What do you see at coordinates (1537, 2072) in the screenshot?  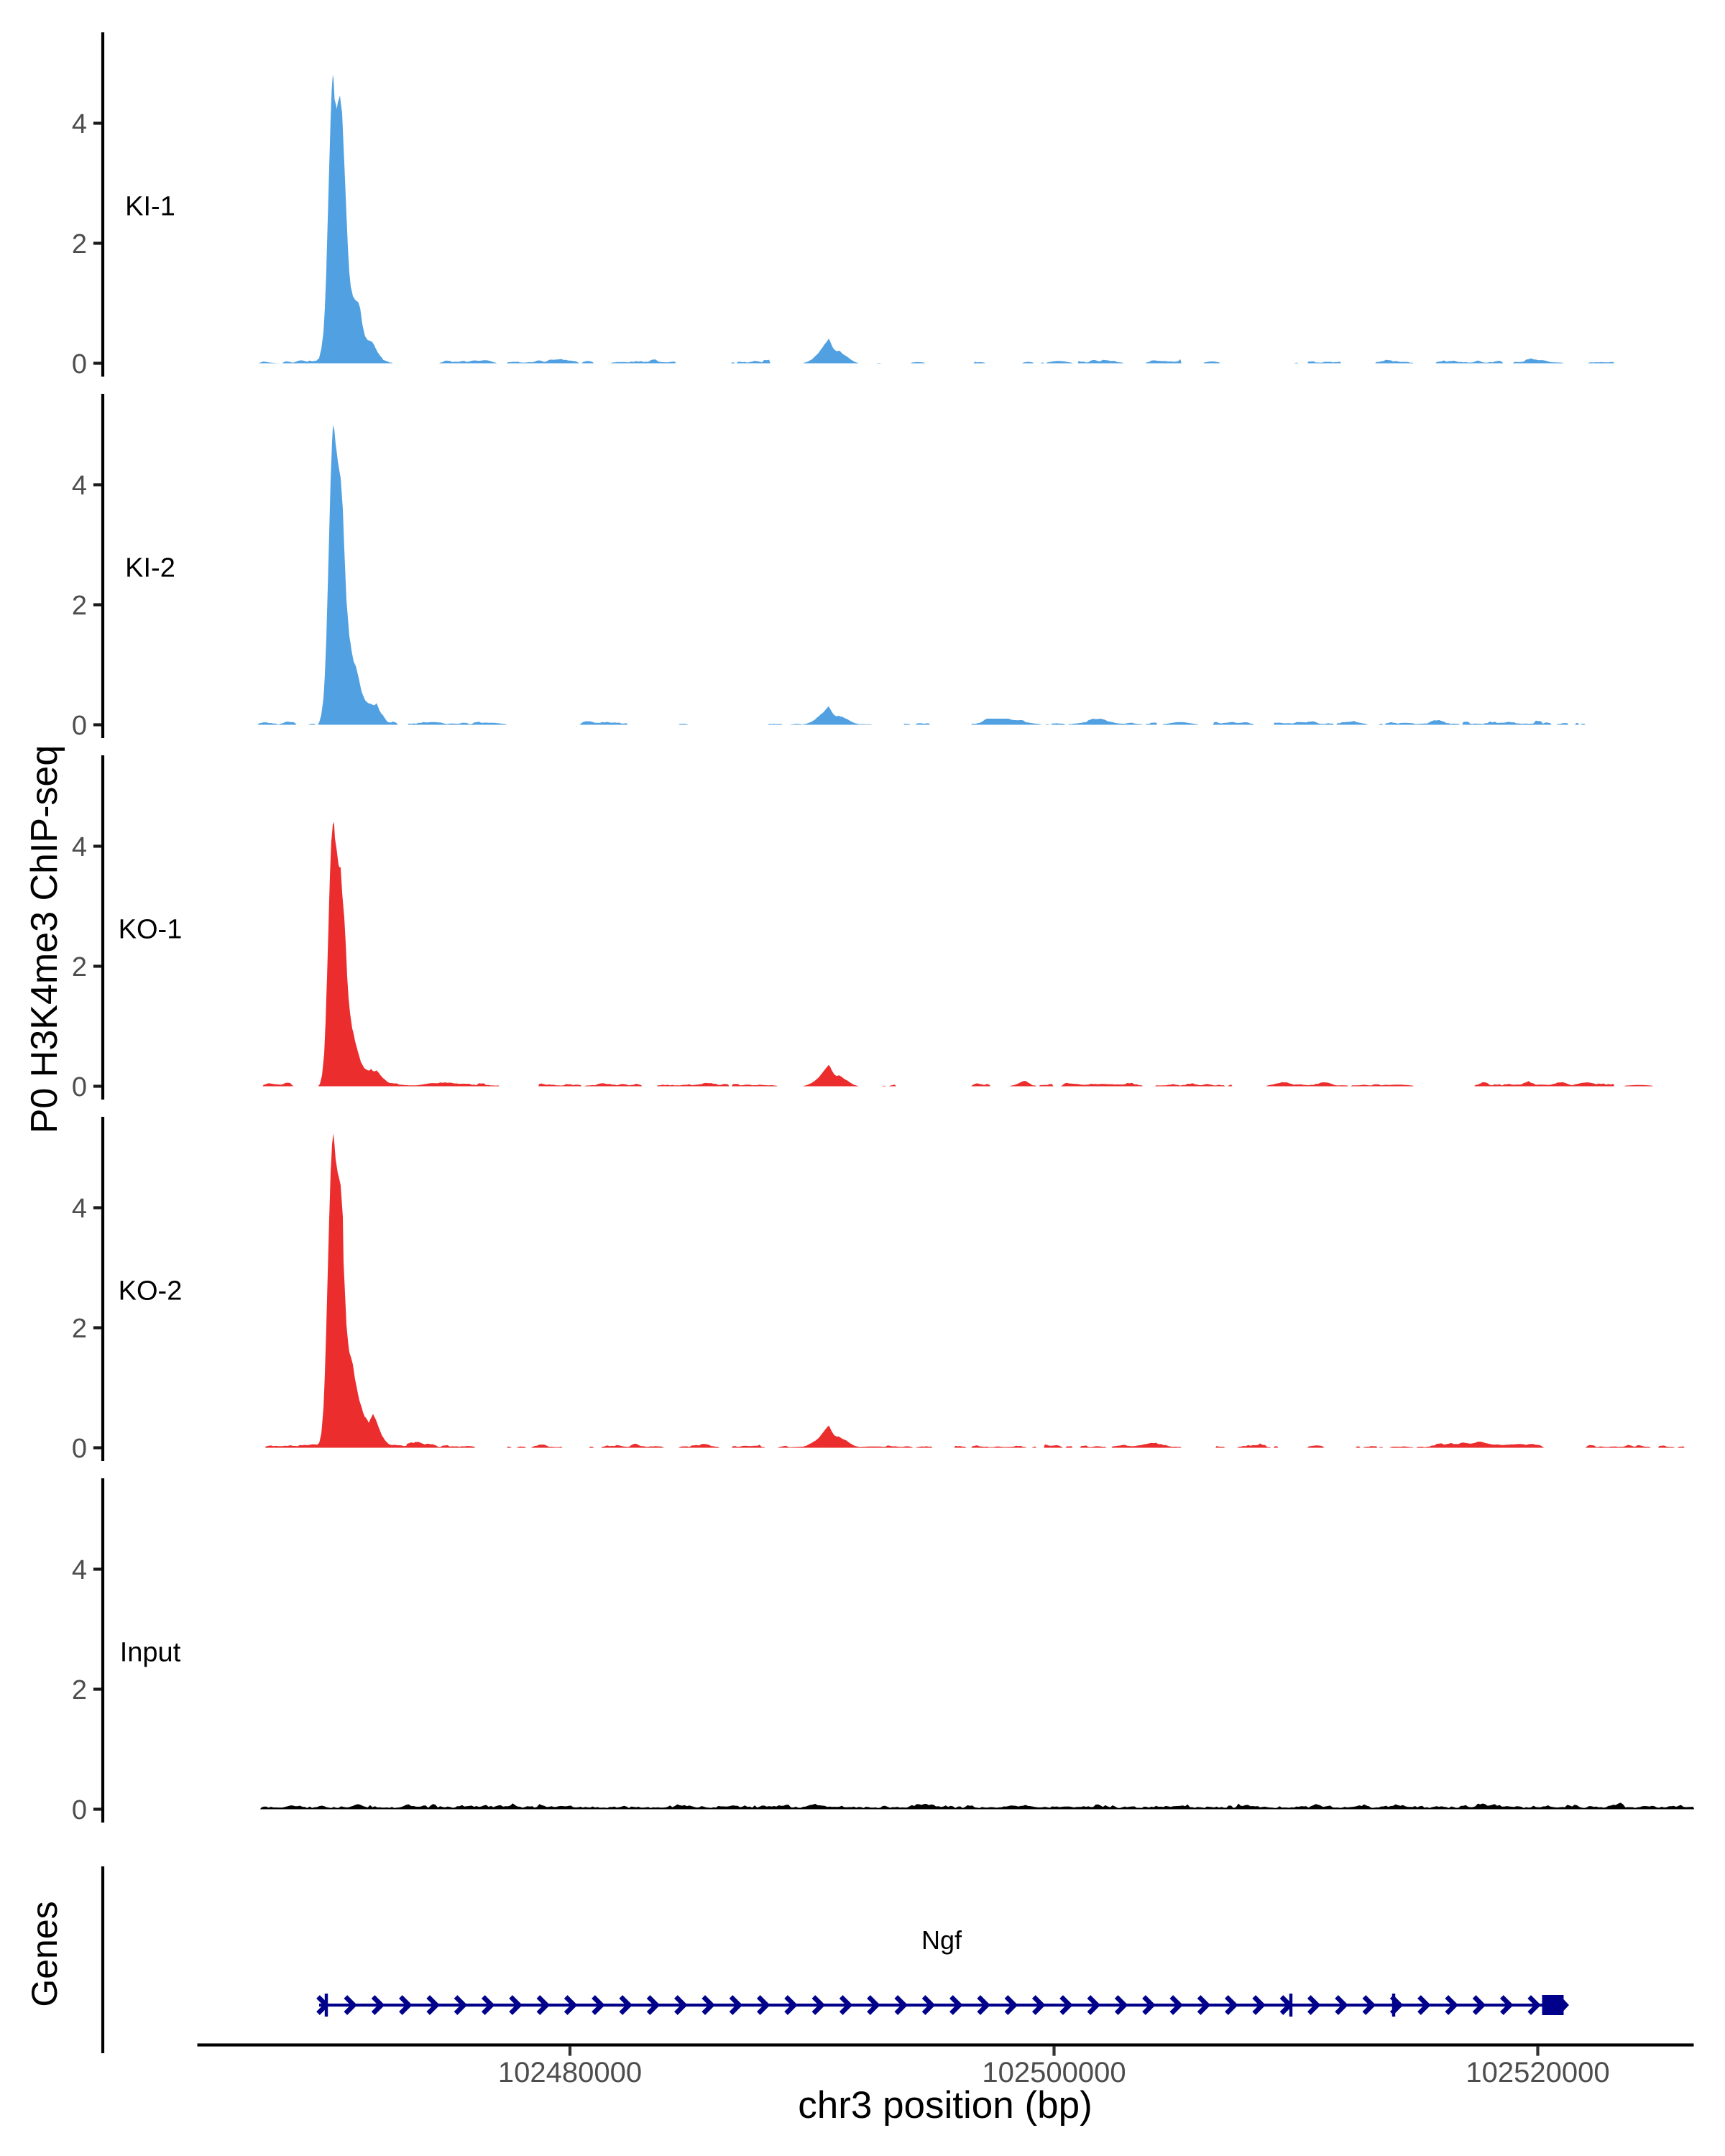 I see `svg-text: 102520000` at bounding box center [1537, 2072].